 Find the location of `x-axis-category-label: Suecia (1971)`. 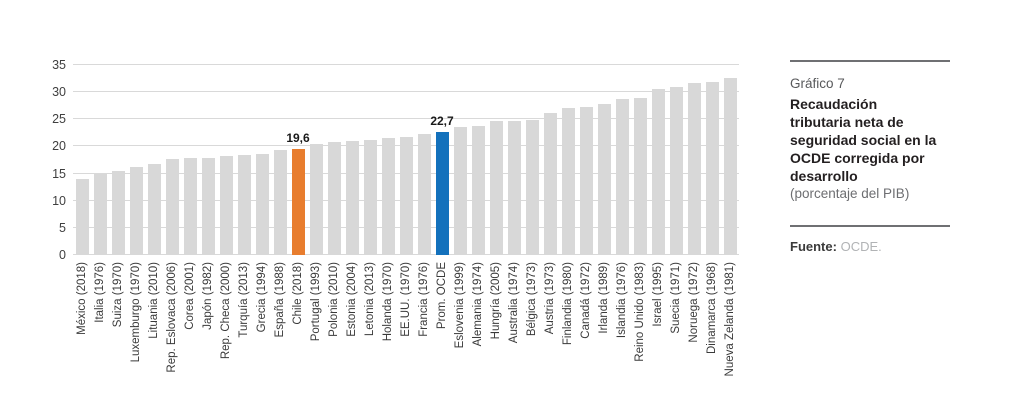

x-axis-category-label: Suecia (1971) is located at coordinates (676, 298).